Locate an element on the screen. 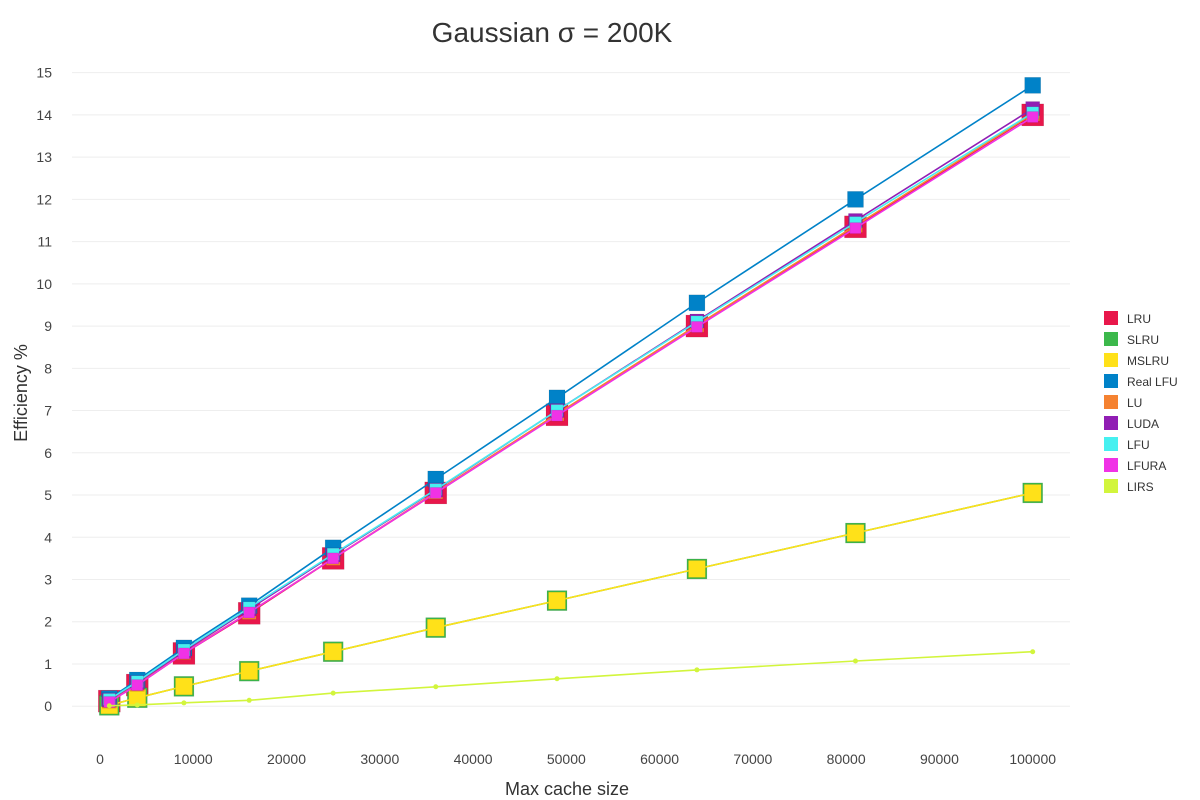 The image size is (1200, 800). legend-label: MSLRU is located at coordinates (1148, 361).